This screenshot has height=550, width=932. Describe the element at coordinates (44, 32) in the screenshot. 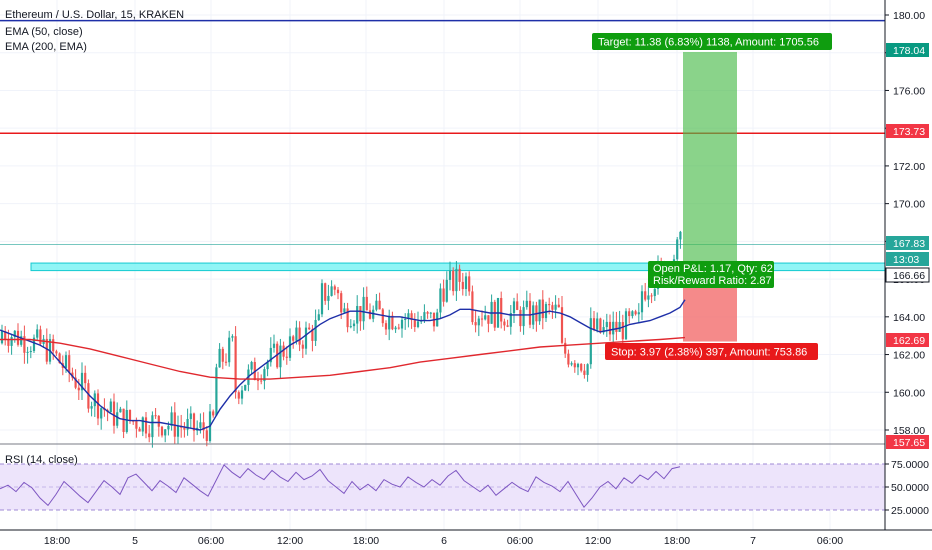

I see `ema50-legend: EMA (50, close)` at that location.